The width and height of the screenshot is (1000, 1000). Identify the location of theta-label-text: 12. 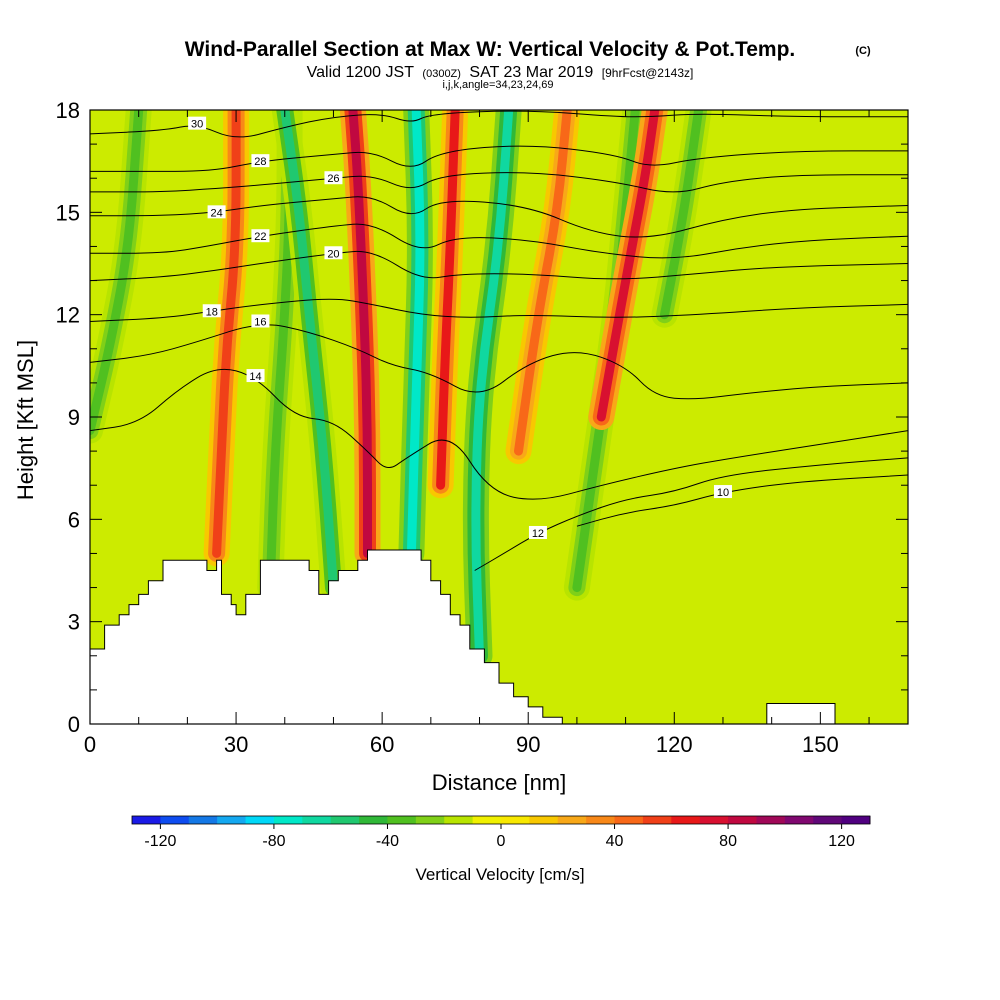
(538, 534).